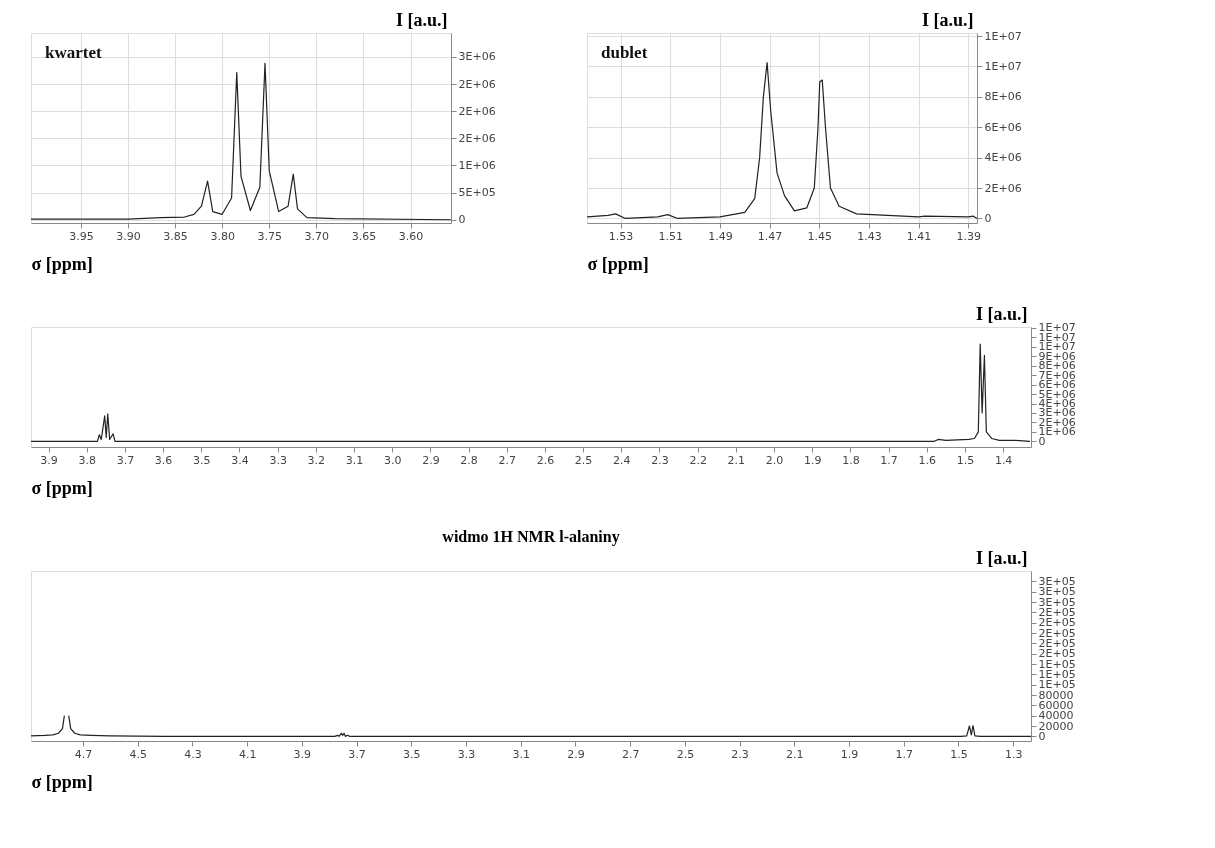  What do you see at coordinates (927, 460) in the screenshot?
I see `x-tick-label: 1.6` at bounding box center [927, 460].